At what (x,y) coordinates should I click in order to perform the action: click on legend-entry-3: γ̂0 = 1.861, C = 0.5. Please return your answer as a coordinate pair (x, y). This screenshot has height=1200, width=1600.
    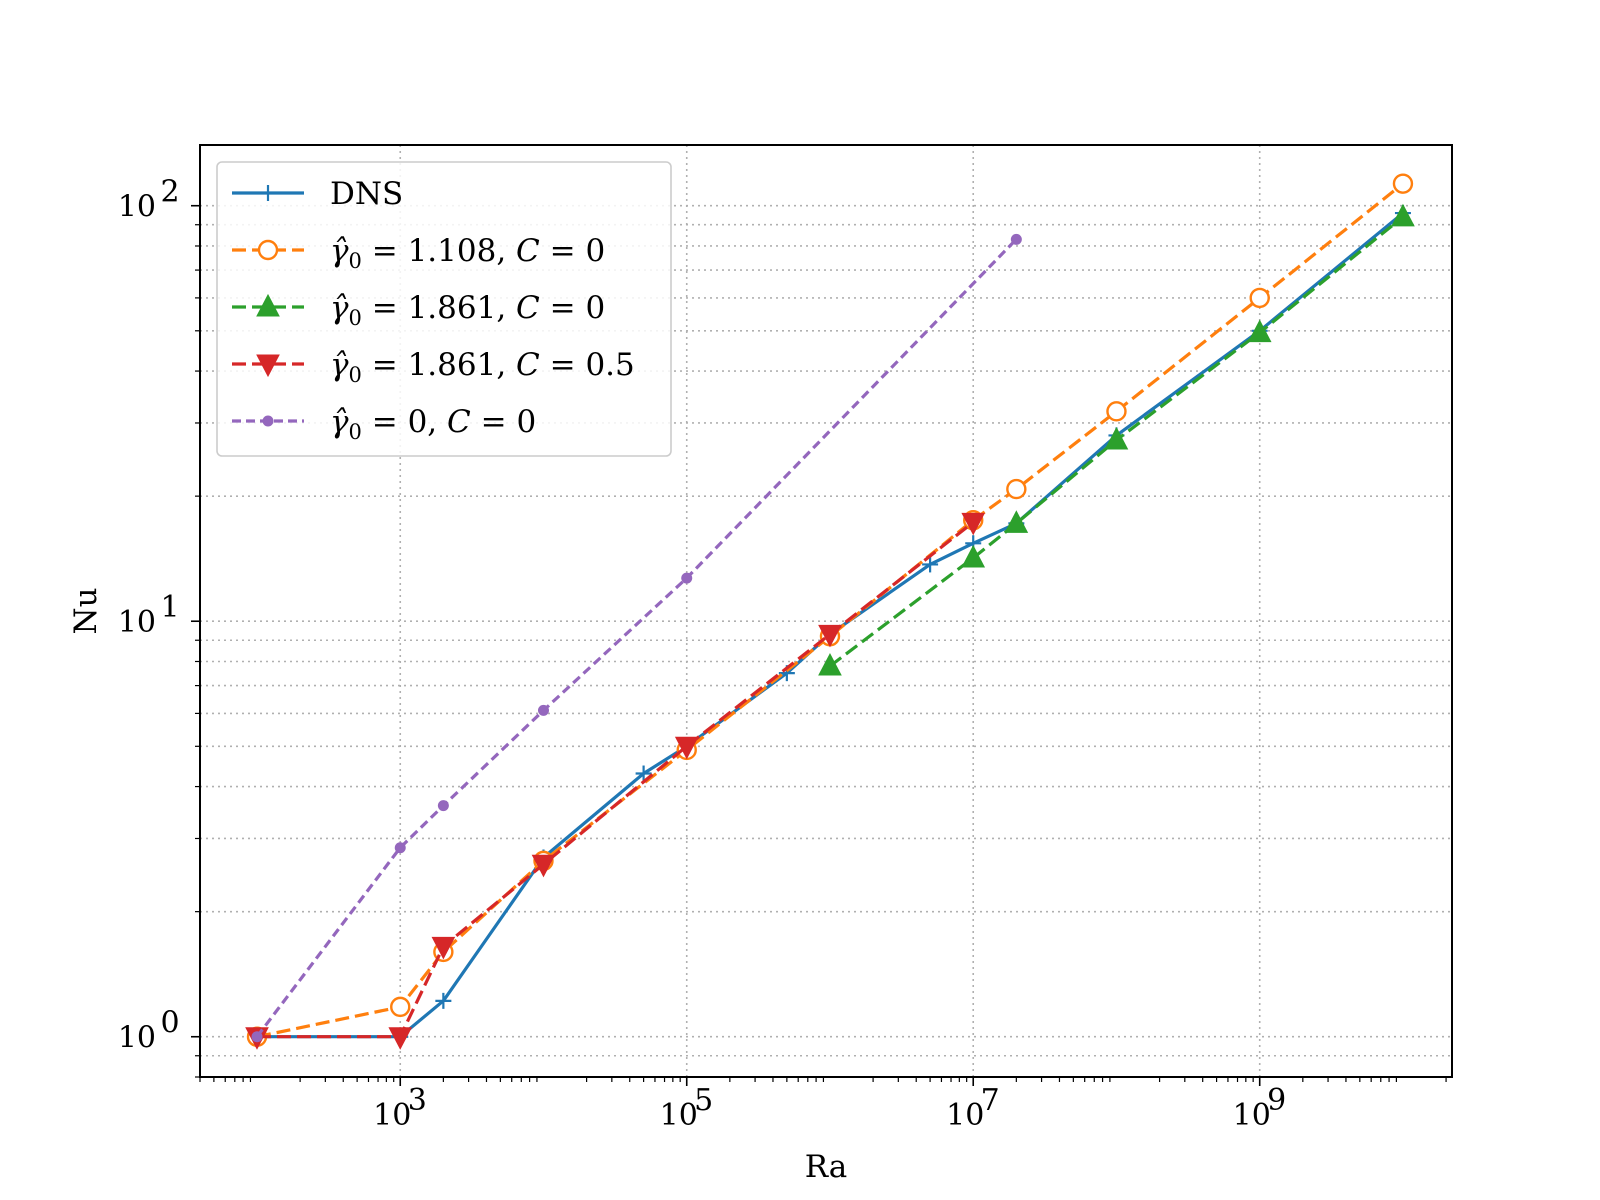
    Looking at the image, I should click on (433, 367).